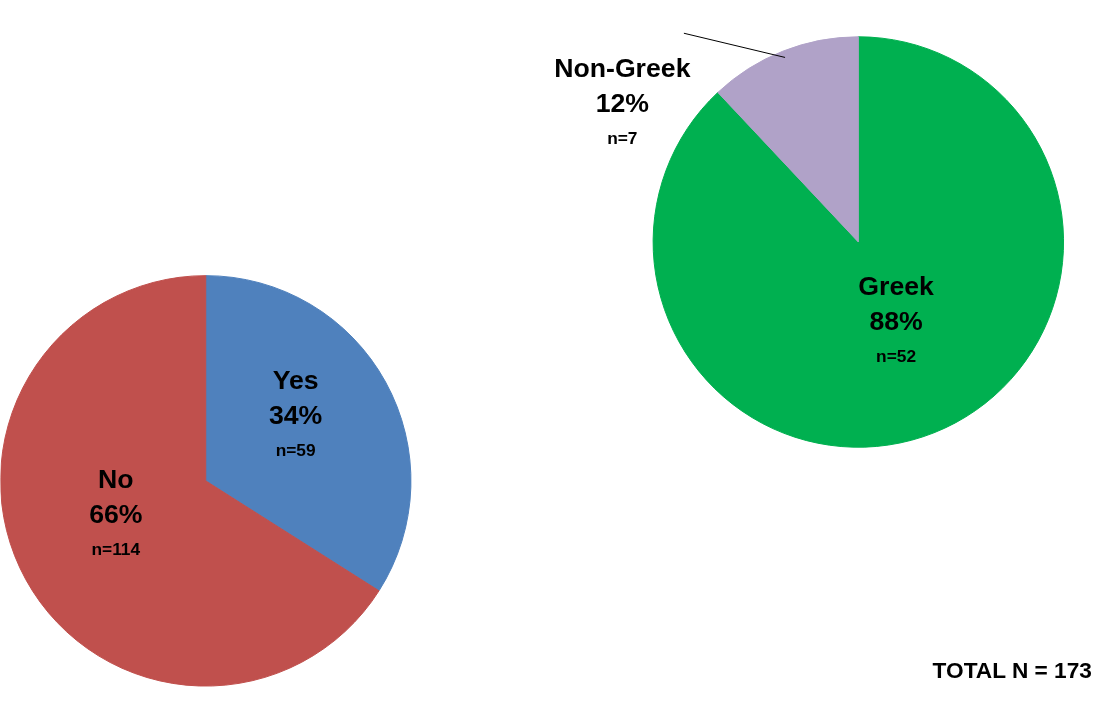 The image size is (1102, 701). I want to click on text: n=114, so click(116, 548).